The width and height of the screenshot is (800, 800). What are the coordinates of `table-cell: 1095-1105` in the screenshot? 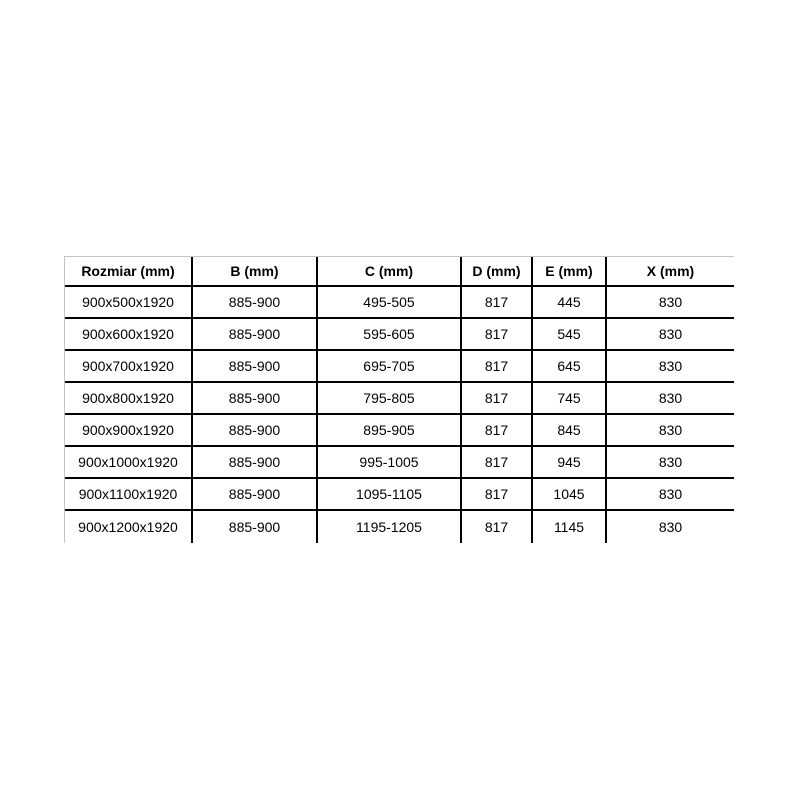 It's located at (390, 495).